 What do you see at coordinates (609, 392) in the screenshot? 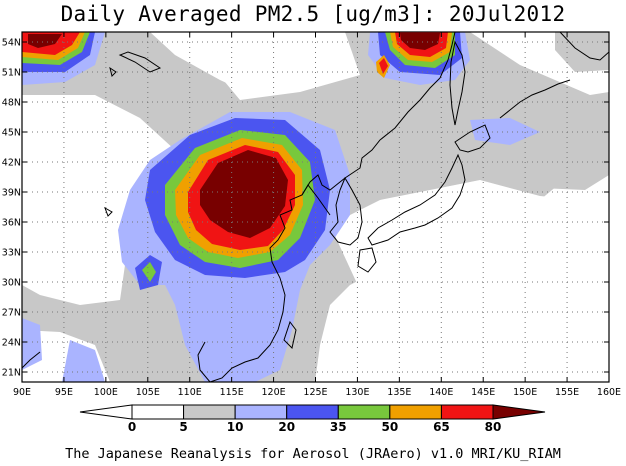
I see `x-tick-label: 160E` at bounding box center [609, 392].